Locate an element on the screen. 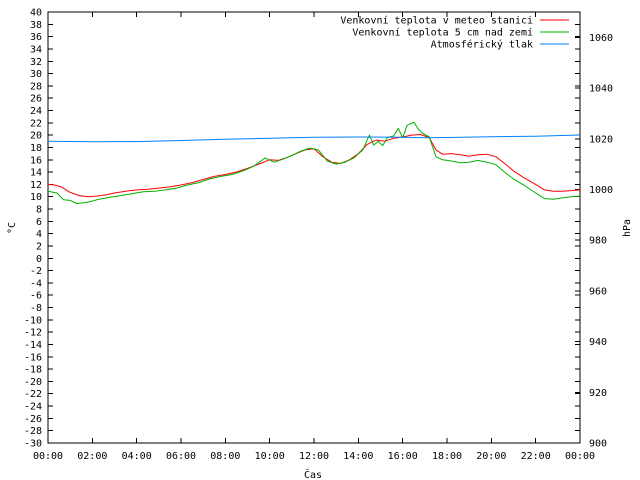  y-tick-label: 24 is located at coordinates (36, 111).